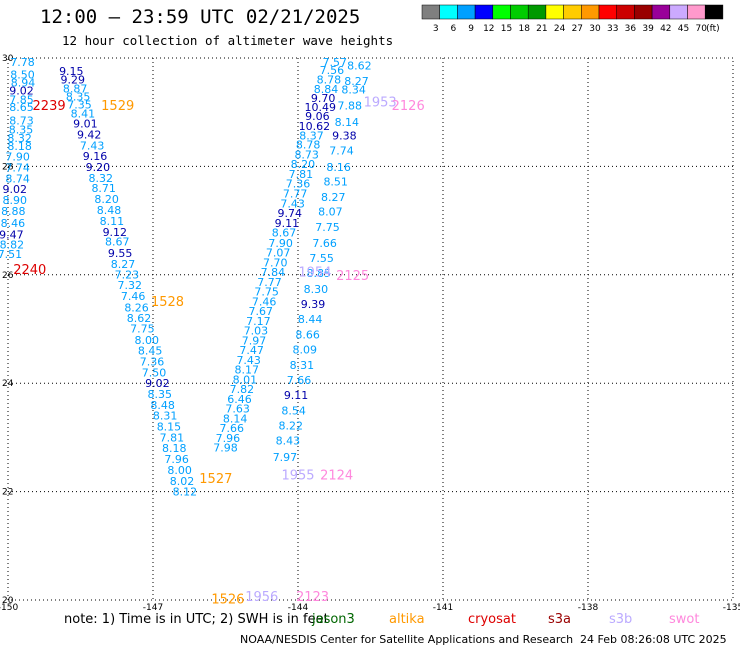 This screenshot has height=650, width=740. What do you see at coordinates (492, 619) in the screenshot?
I see `mission-cryosat: cryosat` at bounding box center [492, 619].